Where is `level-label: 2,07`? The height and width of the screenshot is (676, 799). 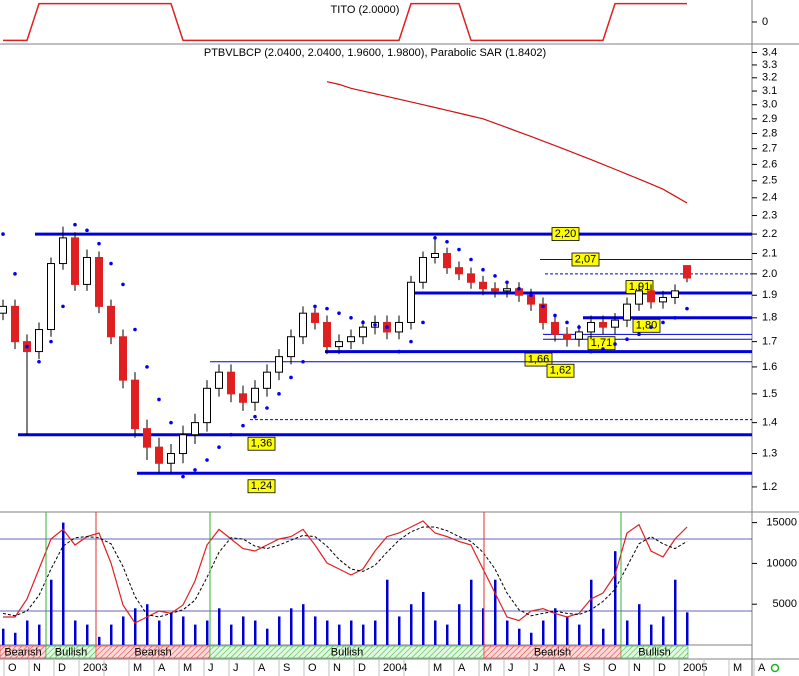
level-label: 2,07 is located at coordinates (585, 259).